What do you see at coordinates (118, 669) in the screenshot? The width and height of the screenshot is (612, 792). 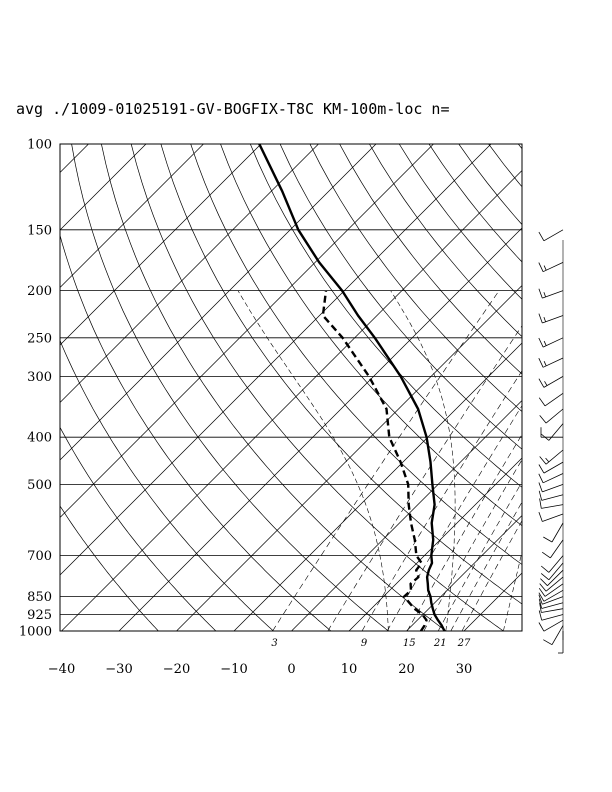 I see `temperature-tick-label: −30` at bounding box center [118, 669].